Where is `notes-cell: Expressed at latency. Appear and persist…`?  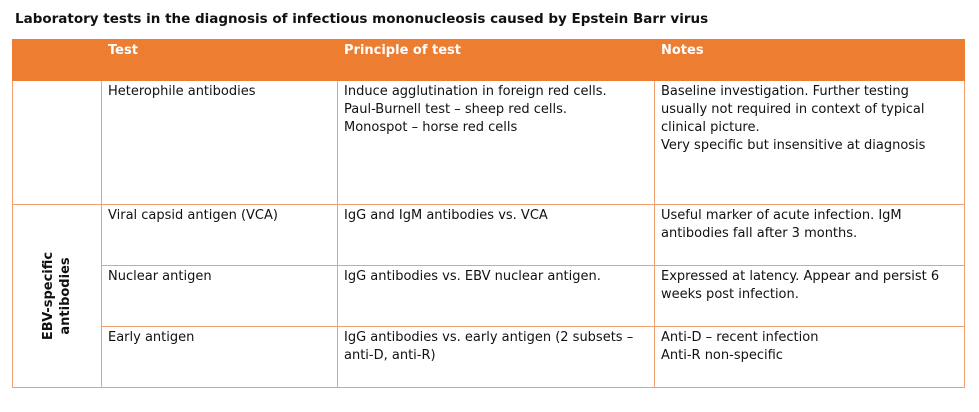
notes-cell: Expressed at latency. Appear and persist… is located at coordinates (809, 296).